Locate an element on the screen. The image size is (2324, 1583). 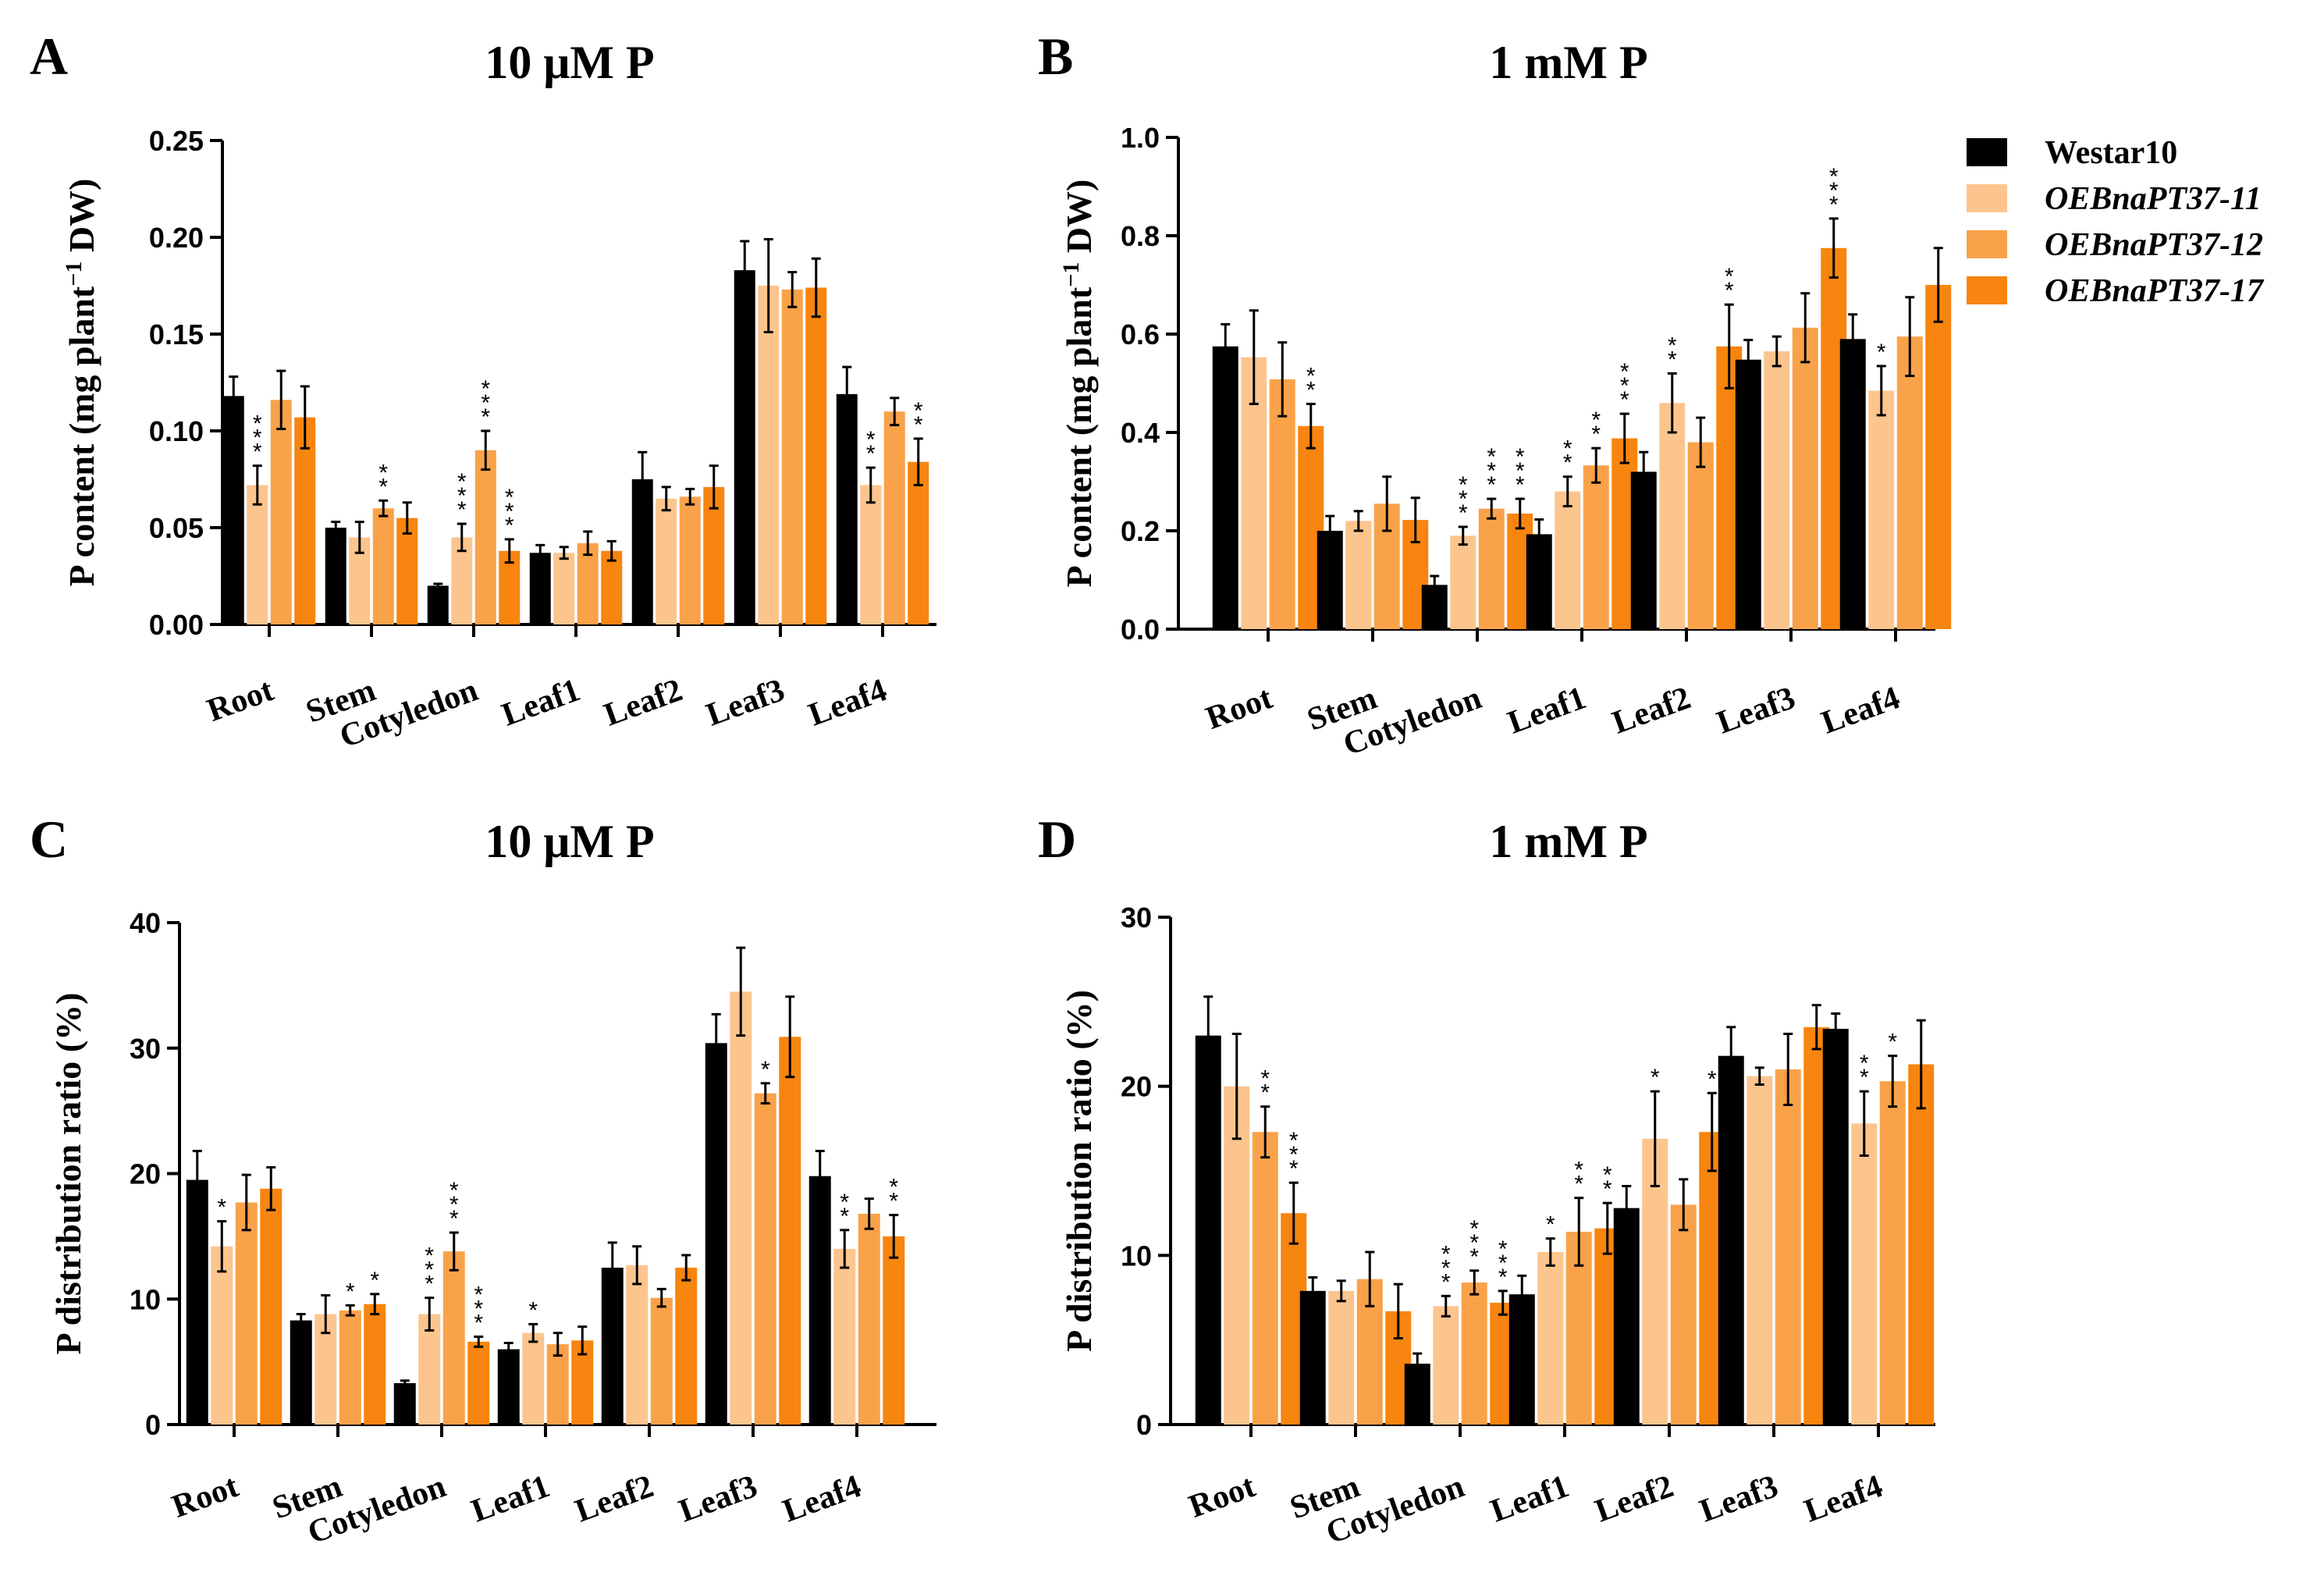
bar-oebnapt37-17-root is located at coordinates (272, 1306).